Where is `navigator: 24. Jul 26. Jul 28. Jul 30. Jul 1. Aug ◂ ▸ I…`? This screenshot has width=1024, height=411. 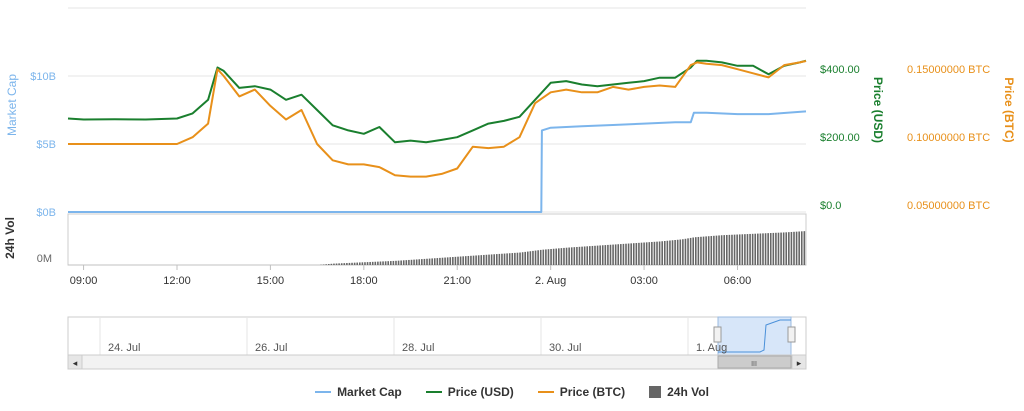
navigator: 24. Jul 26. Jul 28. Jul 30. Jul 1. Aug ◂ ▸ I… is located at coordinates (437, 343).